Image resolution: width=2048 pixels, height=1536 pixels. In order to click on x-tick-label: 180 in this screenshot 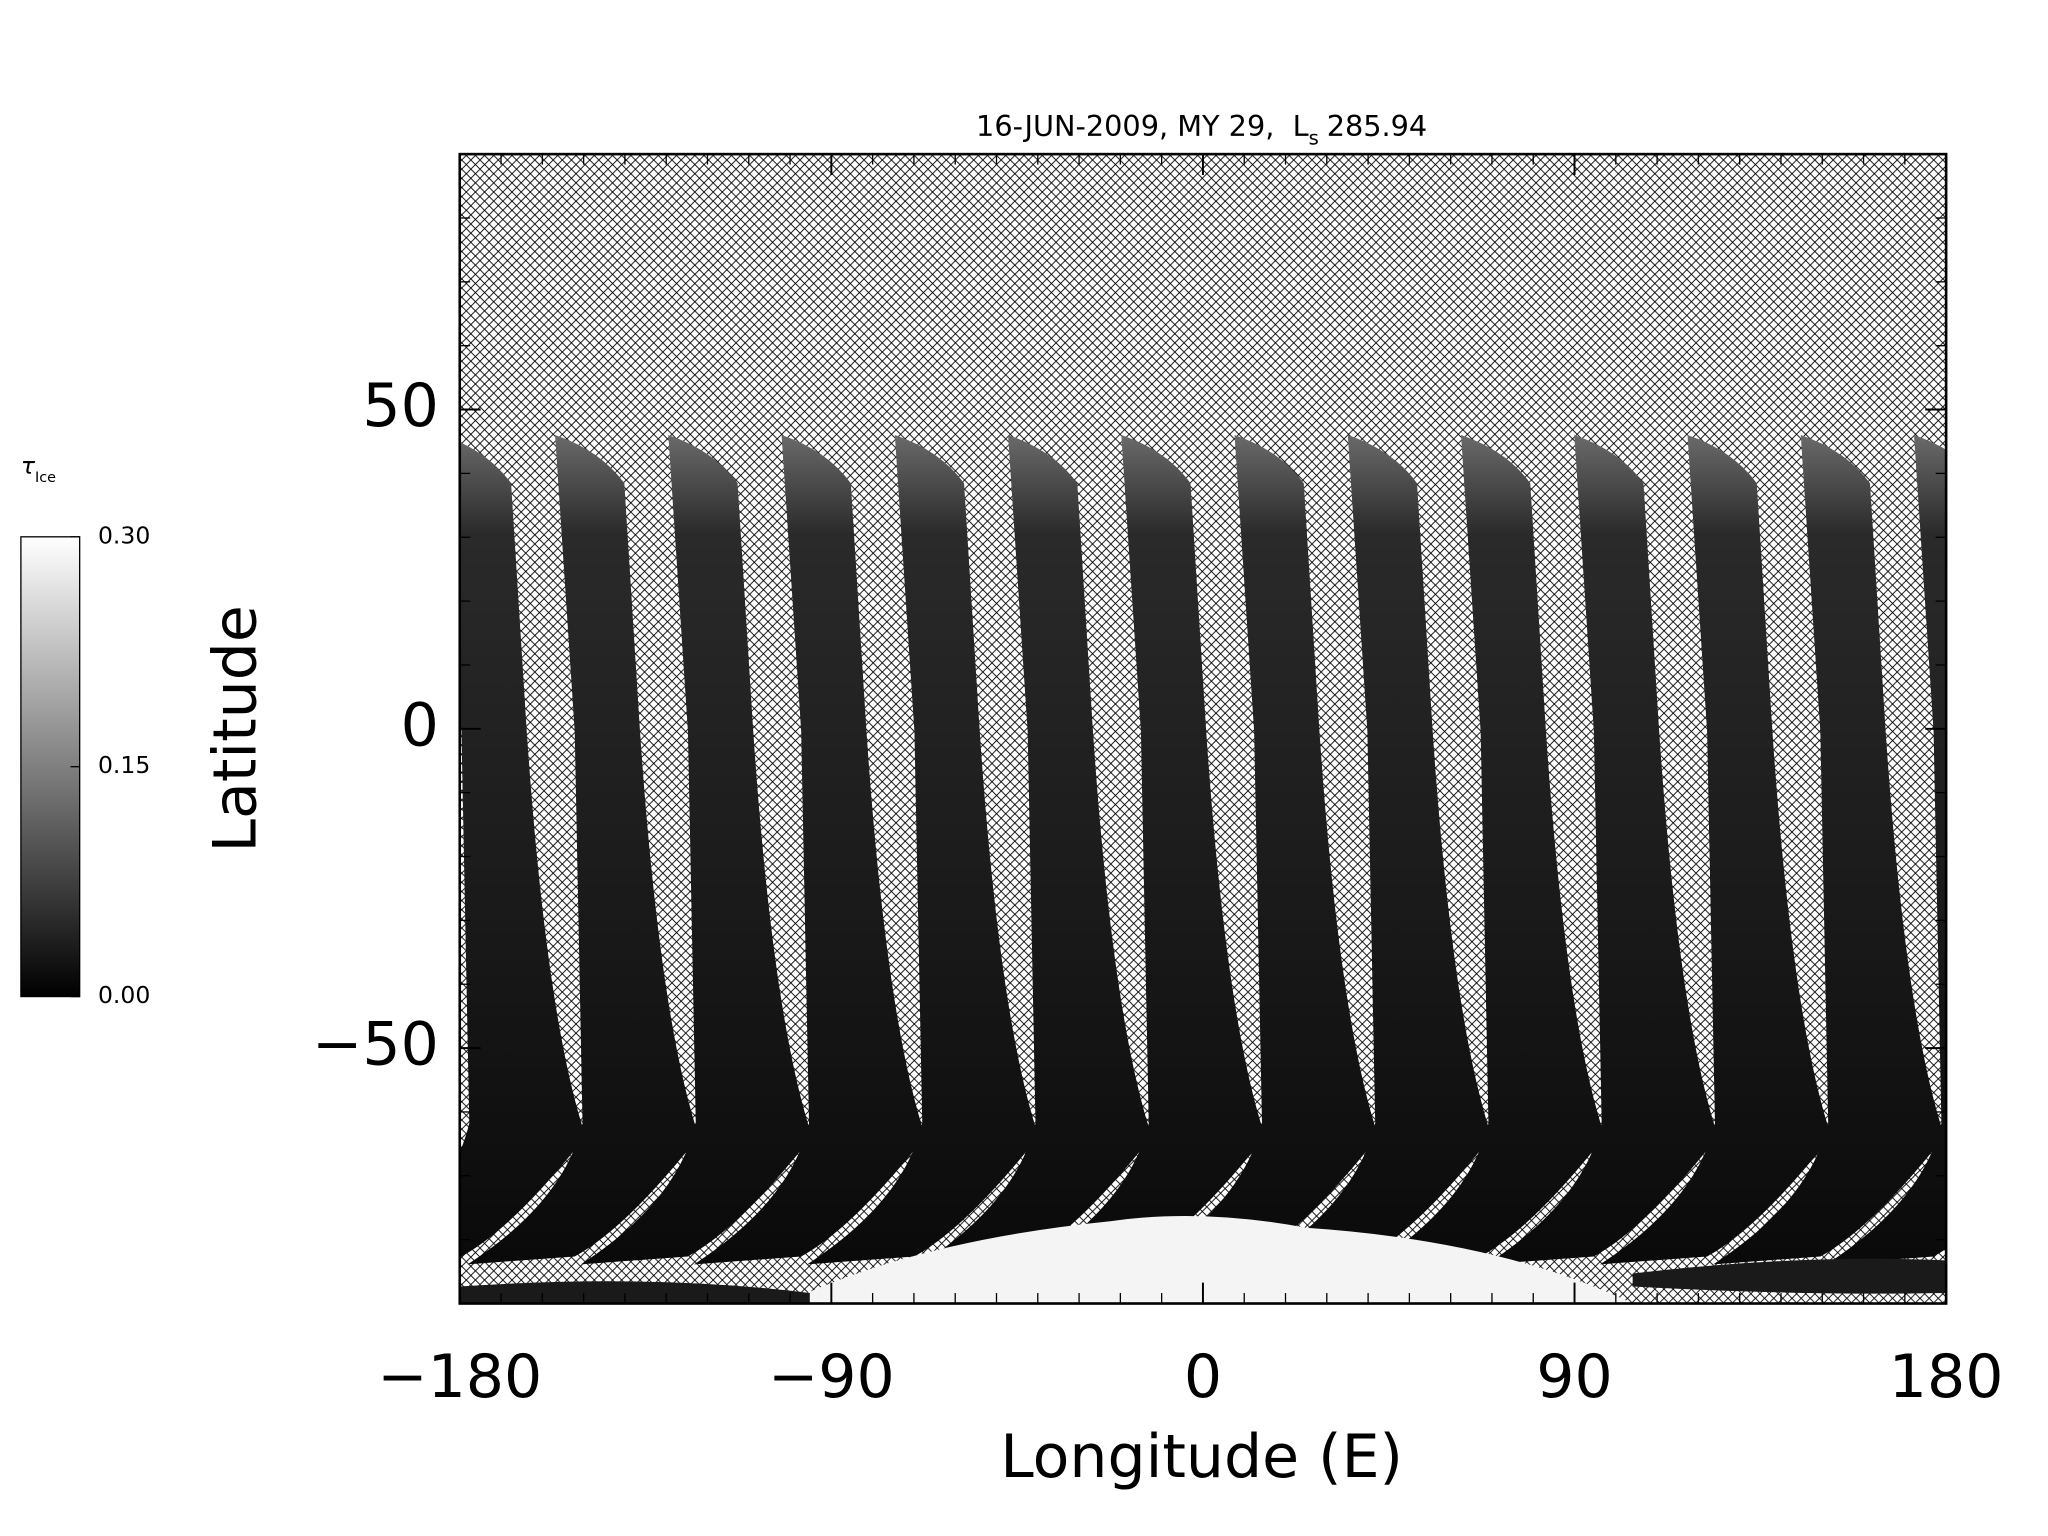, I will do `click(1946, 1377)`.